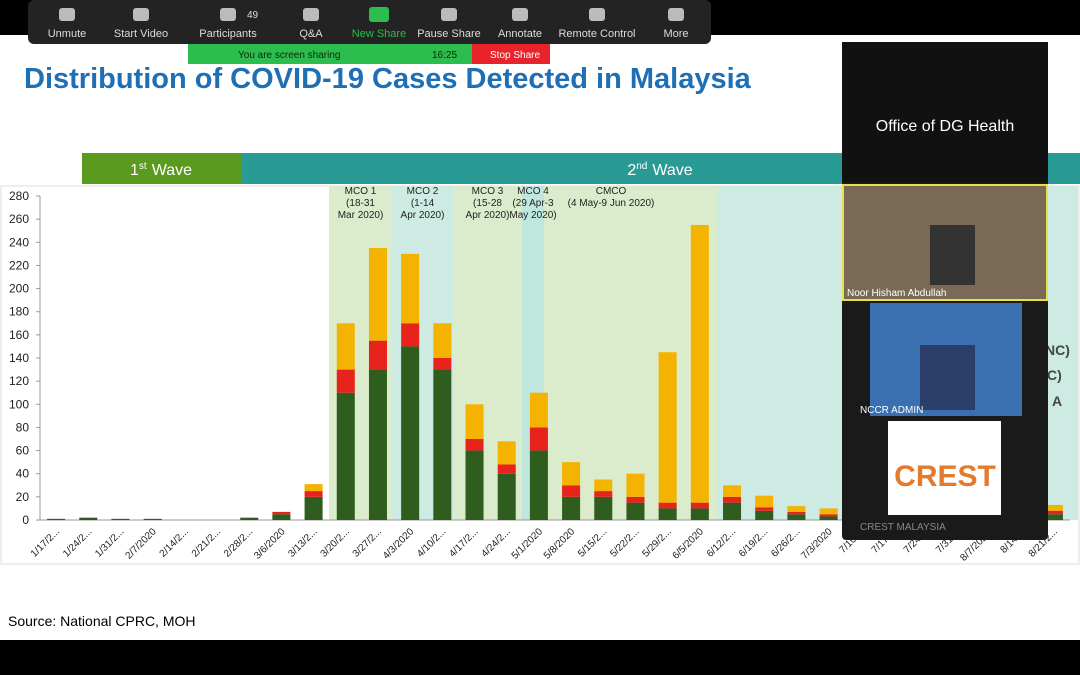 The image size is (1080, 675). What do you see at coordinates (289, 55) in the screenshot?
I see `share-status: You are screen sharing` at bounding box center [289, 55].